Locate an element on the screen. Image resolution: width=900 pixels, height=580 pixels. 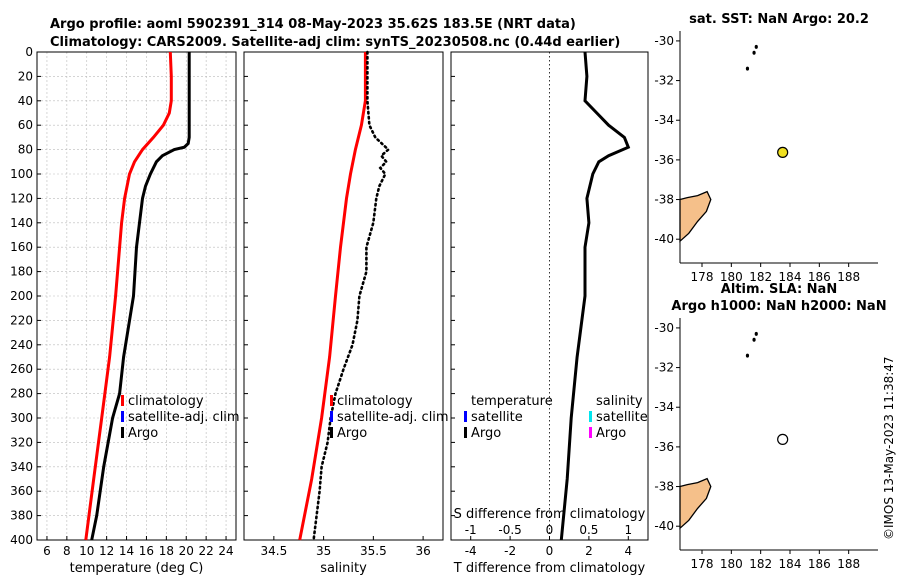
x-tick-label: 22 is located at coordinates (206, 551).